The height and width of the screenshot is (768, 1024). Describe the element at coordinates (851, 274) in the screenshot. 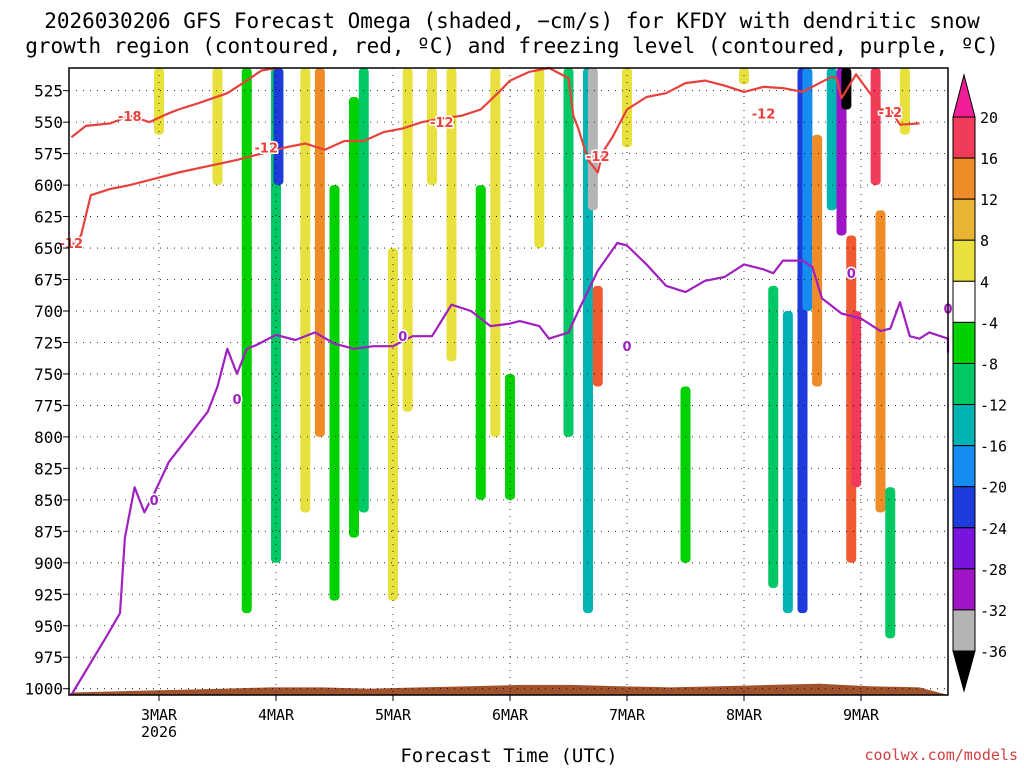

I see `contour-label-11: 0` at that location.